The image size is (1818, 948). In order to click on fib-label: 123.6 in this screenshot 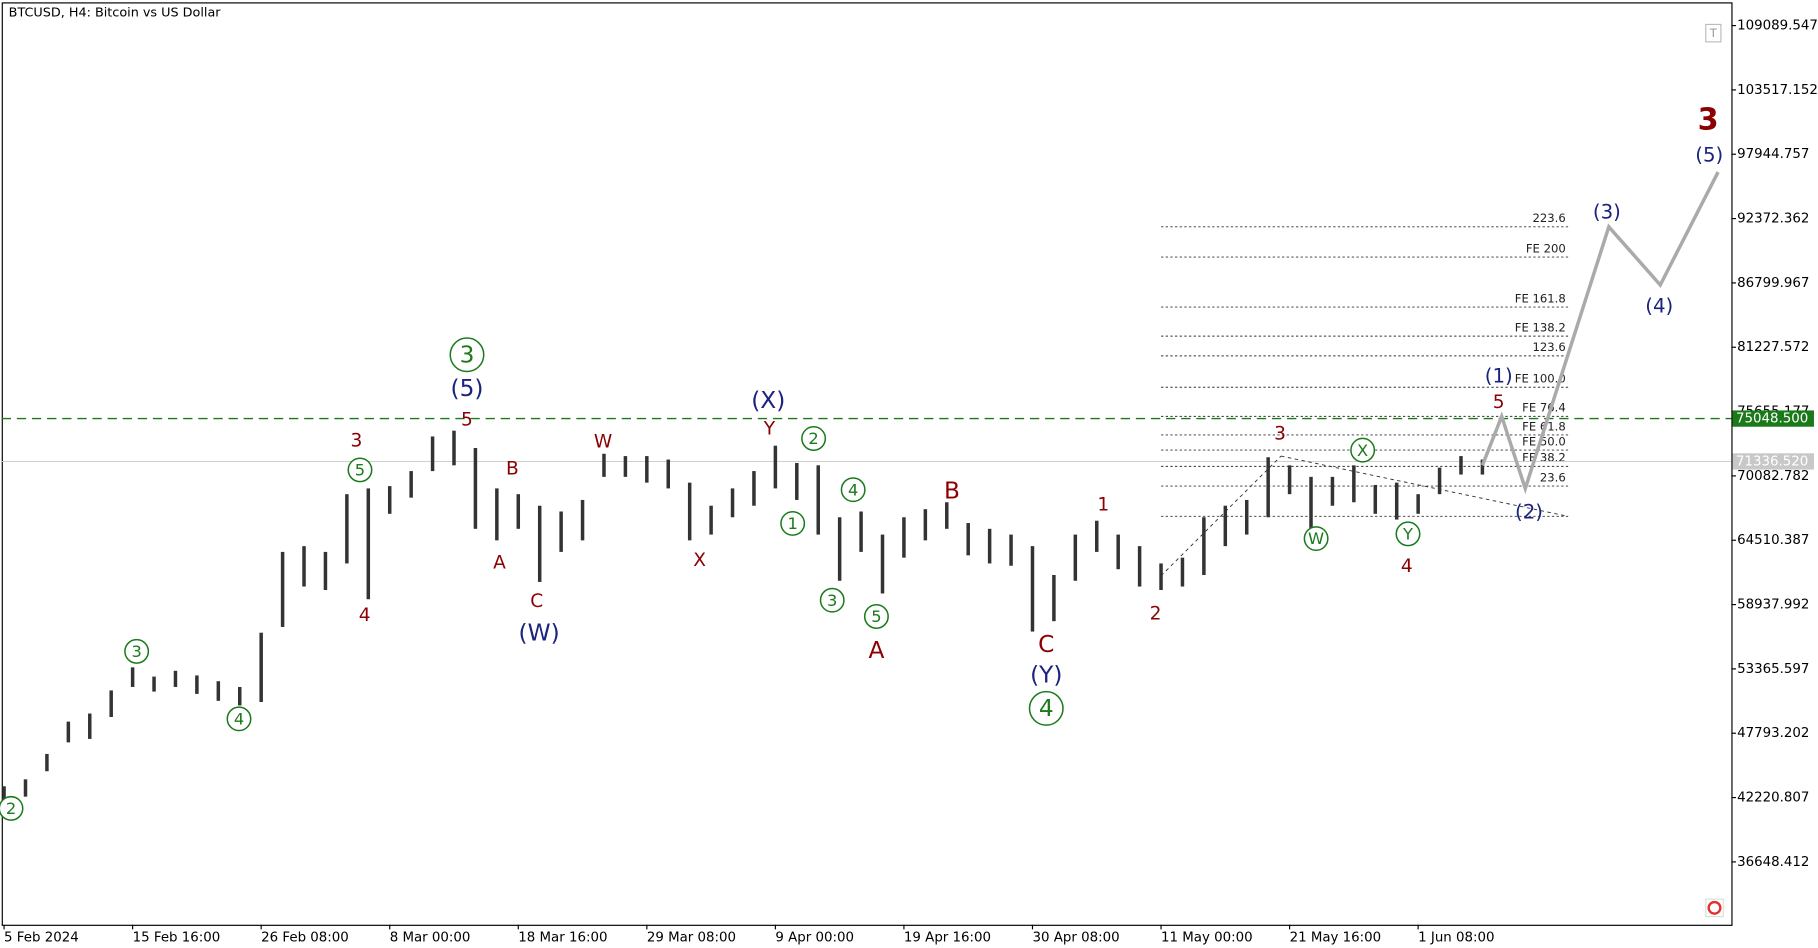, I will do `click(1549, 347)`.